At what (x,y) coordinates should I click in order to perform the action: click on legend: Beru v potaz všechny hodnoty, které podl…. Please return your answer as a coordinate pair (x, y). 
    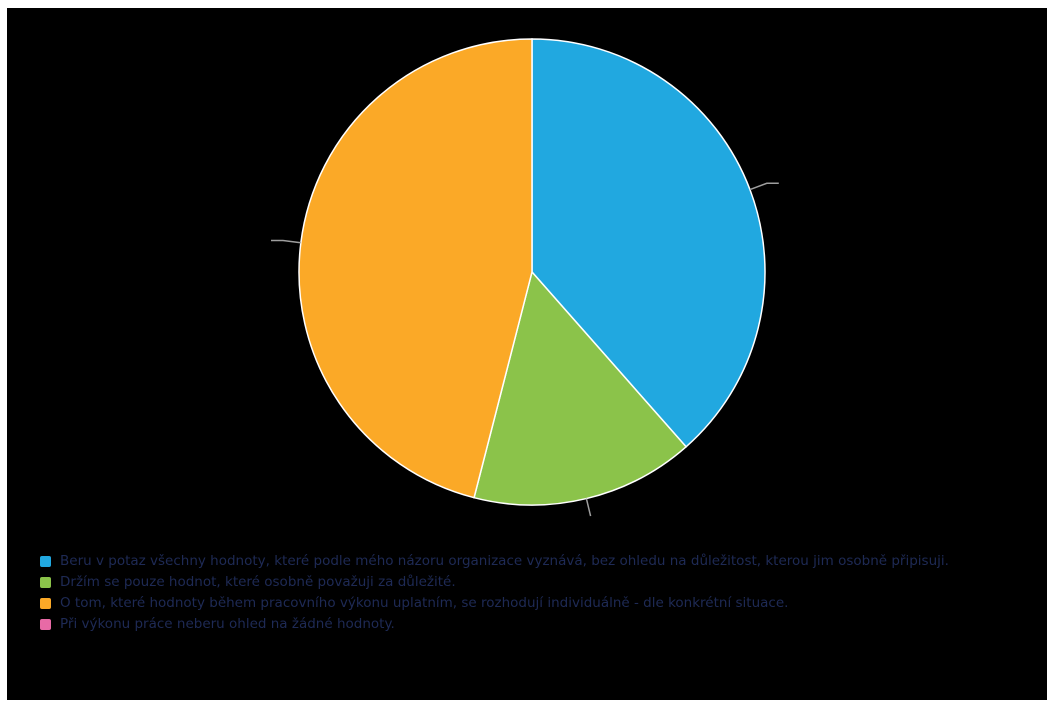
    Looking at the image, I should click on (505, 595).